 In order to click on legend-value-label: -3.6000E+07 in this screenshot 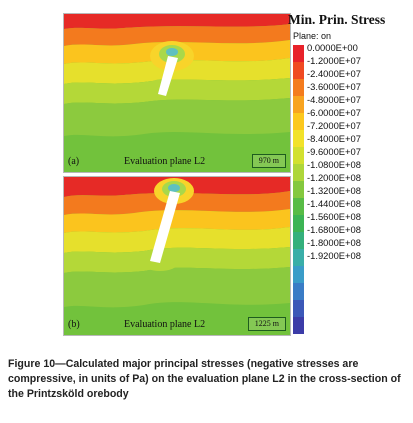, I will do `click(334, 86)`.